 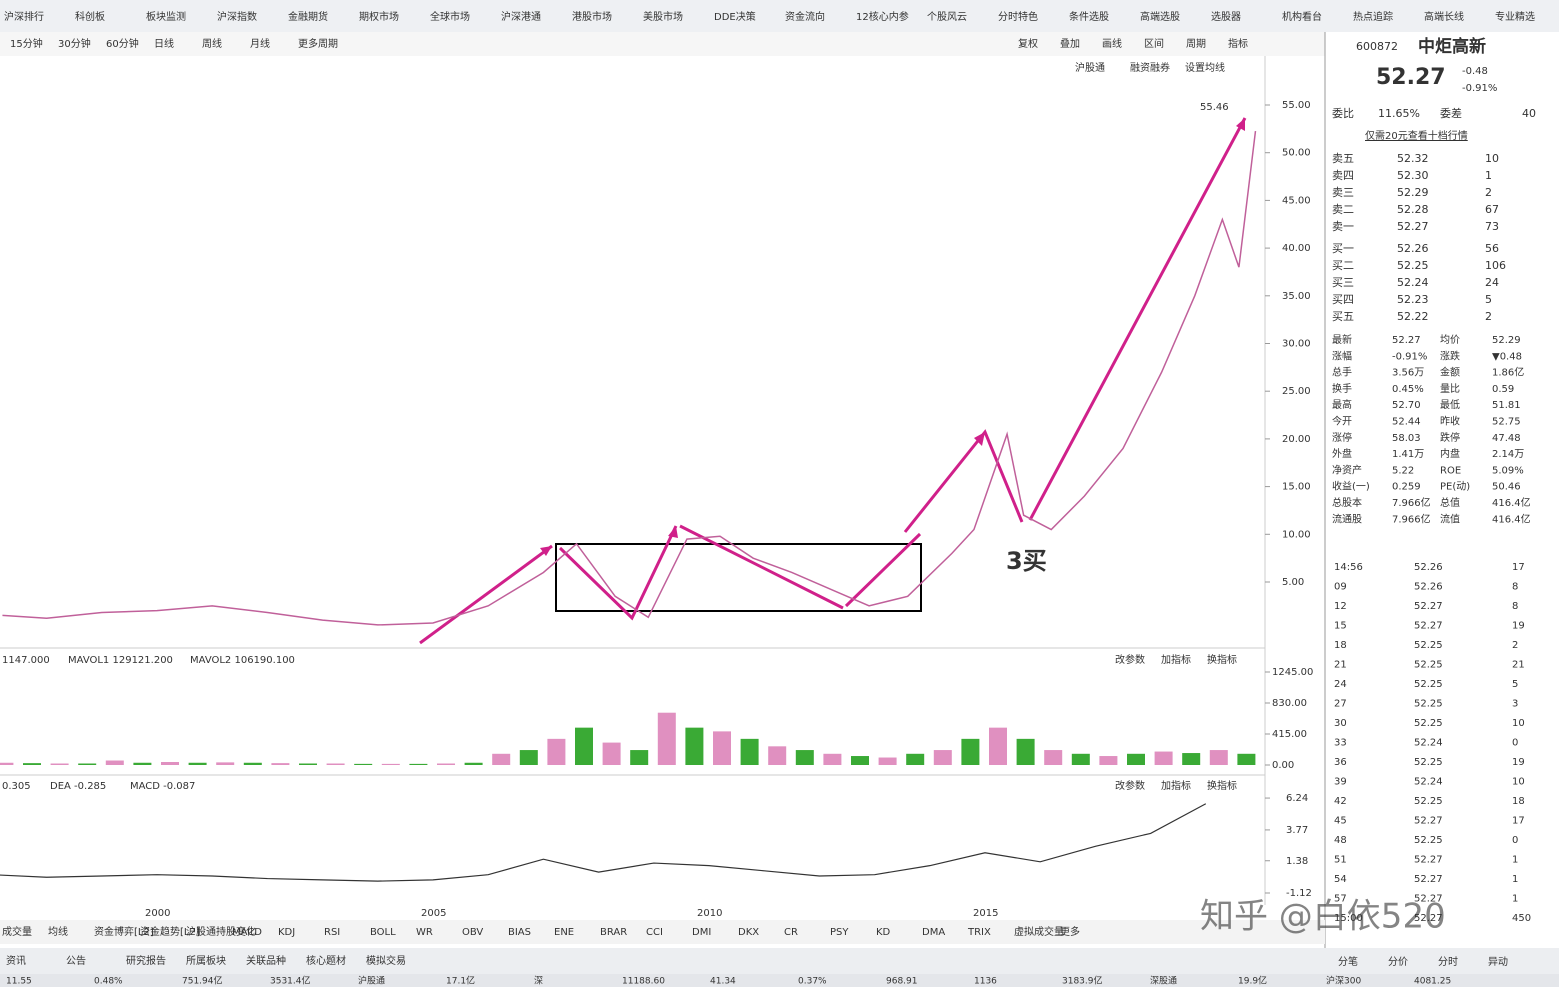 What do you see at coordinates (122, 43) in the screenshot?
I see `period-tab: 60分钟` at bounding box center [122, 43].